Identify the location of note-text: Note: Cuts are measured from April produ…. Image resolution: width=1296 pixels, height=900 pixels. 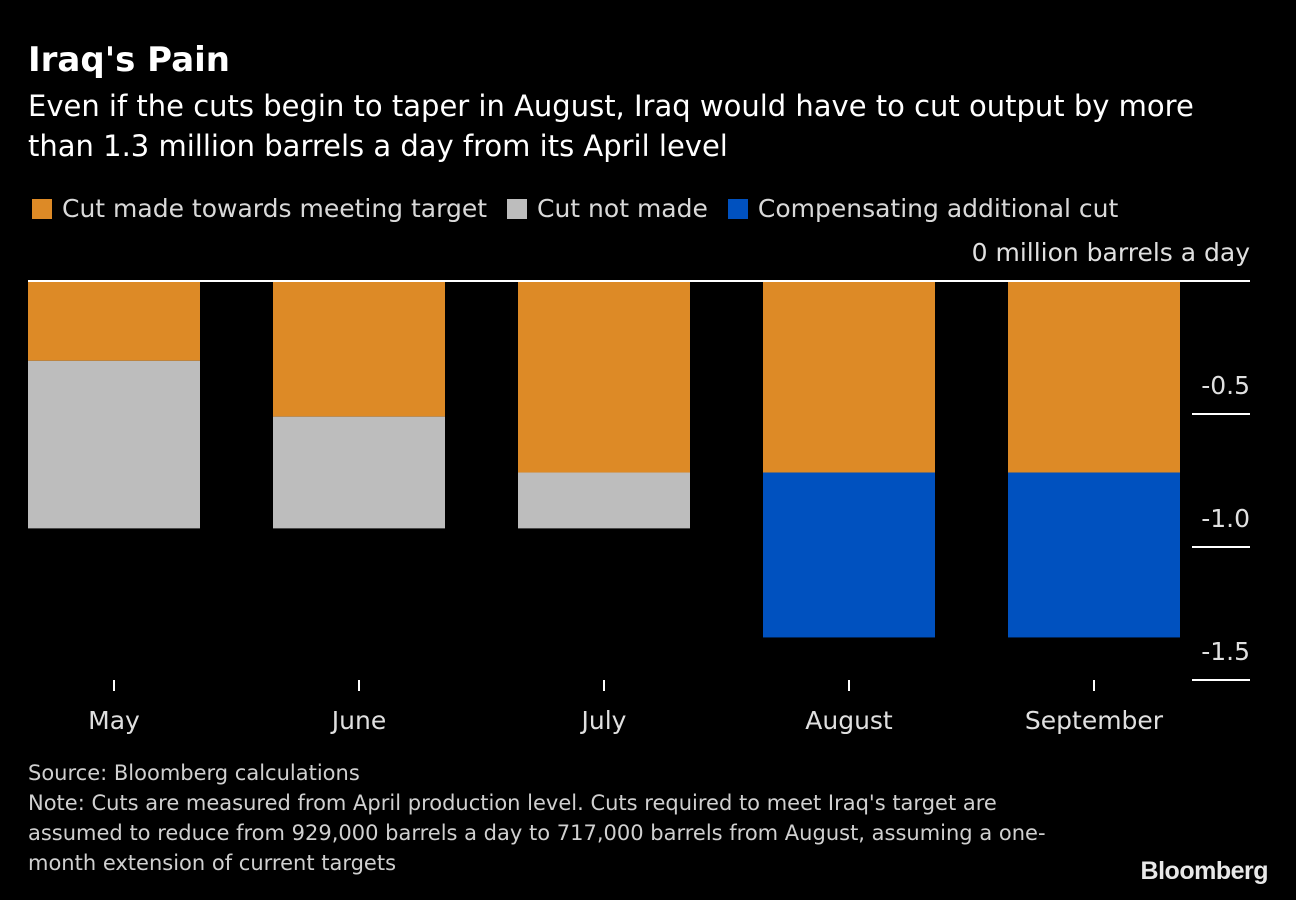
(537, 833).